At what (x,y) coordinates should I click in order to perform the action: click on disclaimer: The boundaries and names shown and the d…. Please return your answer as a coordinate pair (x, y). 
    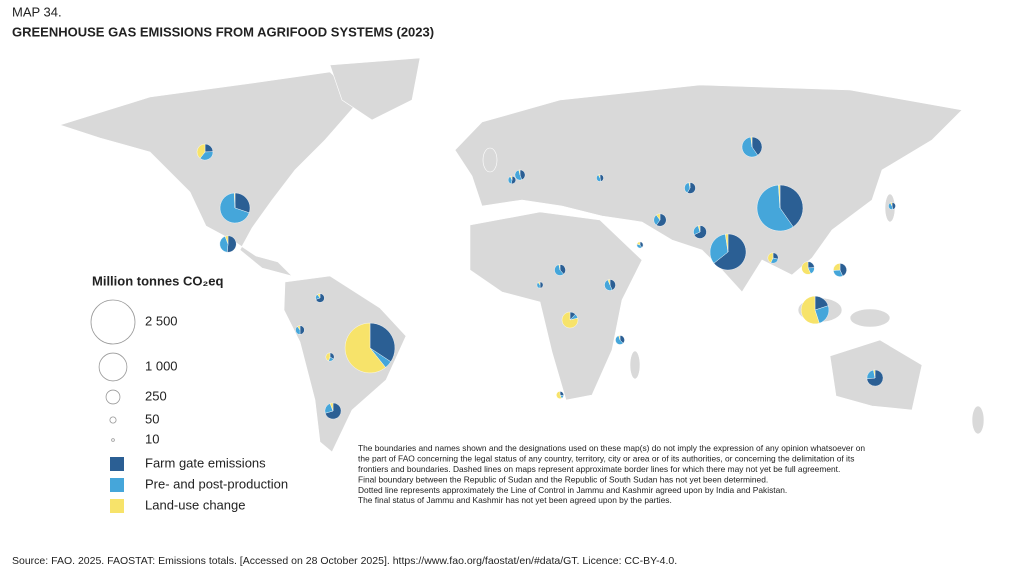
    Looking at the image, I should click on (611, 474).